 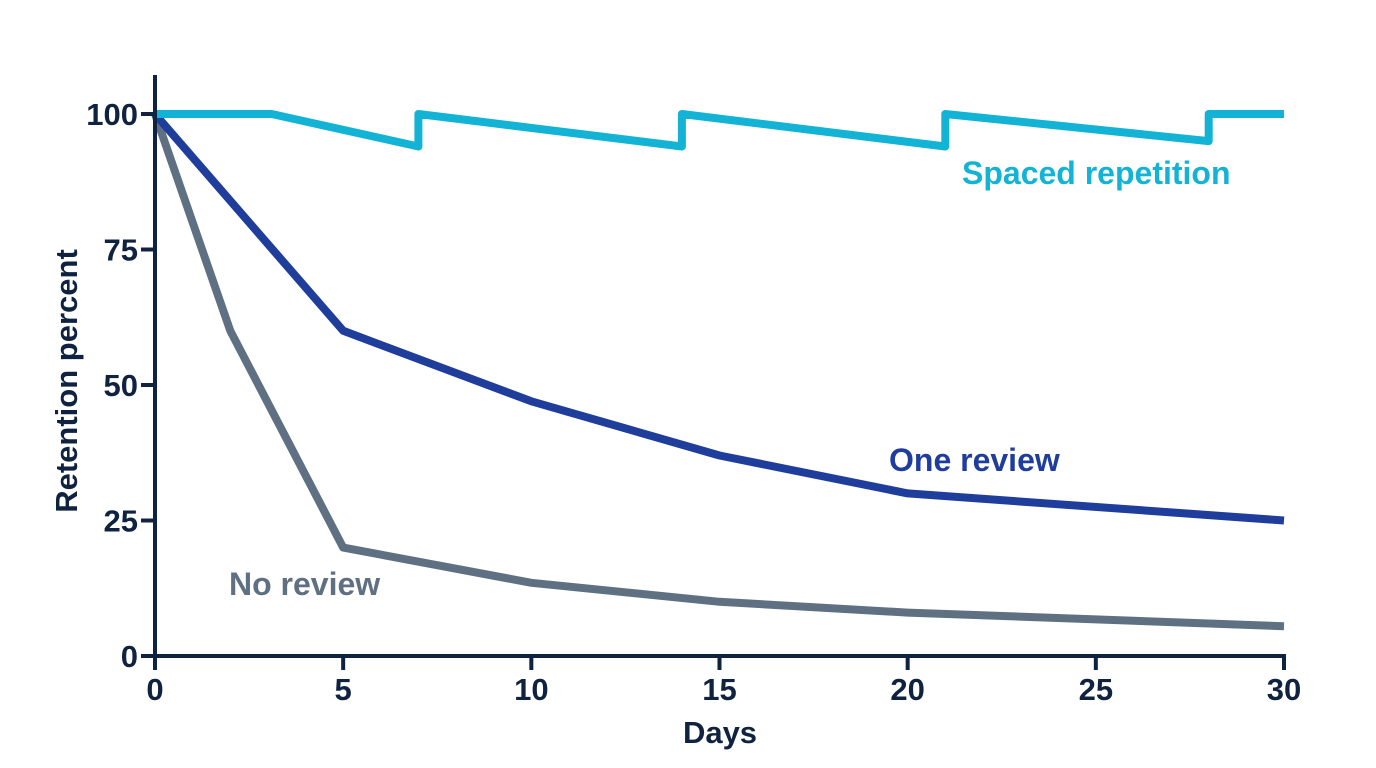 What do you see at coordinates (719, 130) in the screenshot?
I see `series-line-spaced-repetition` at bounding box center [719, 130].